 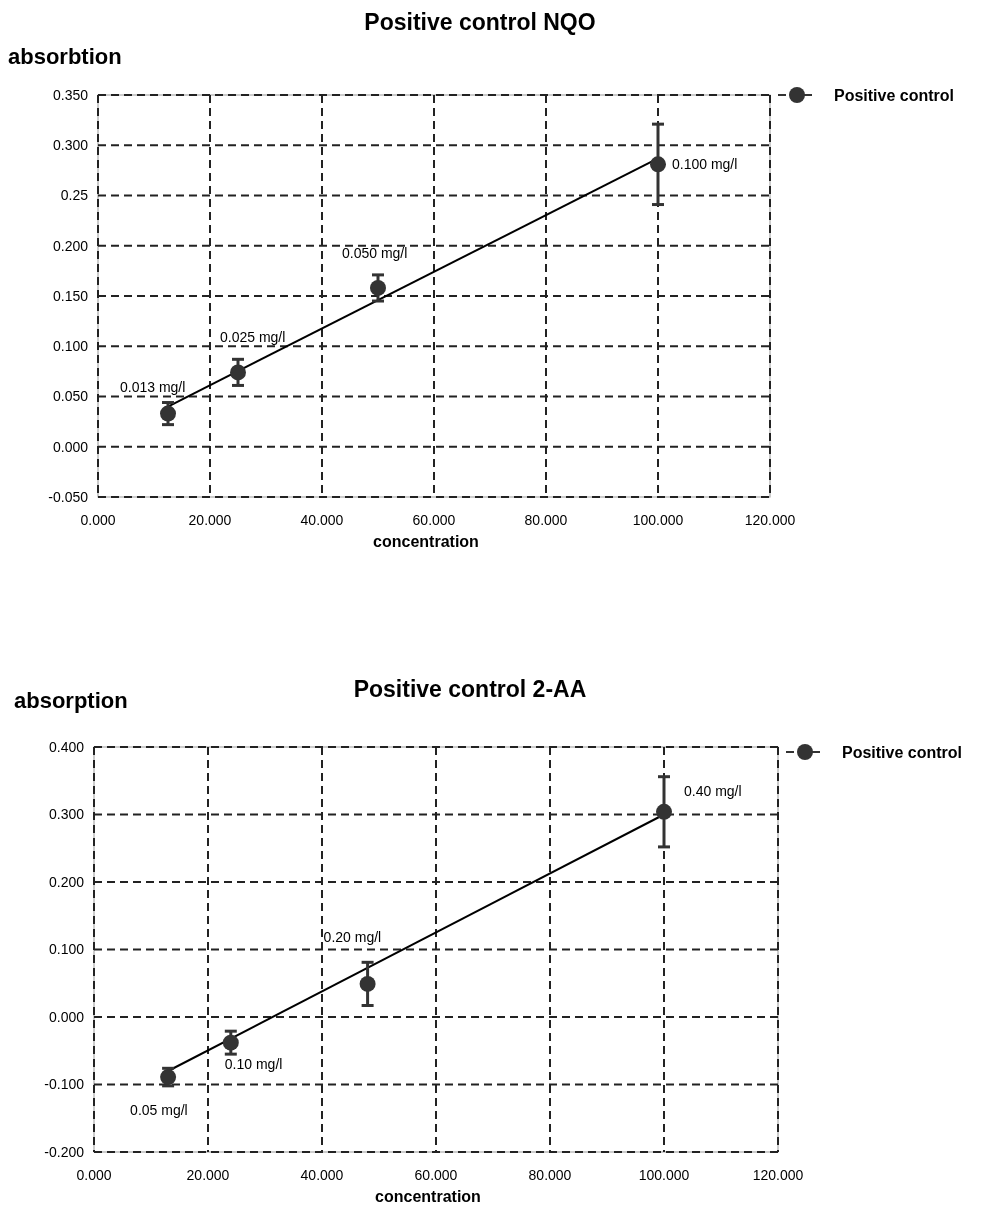 I want to click on y-axis-title: absorption, so click(x=71, y=700).